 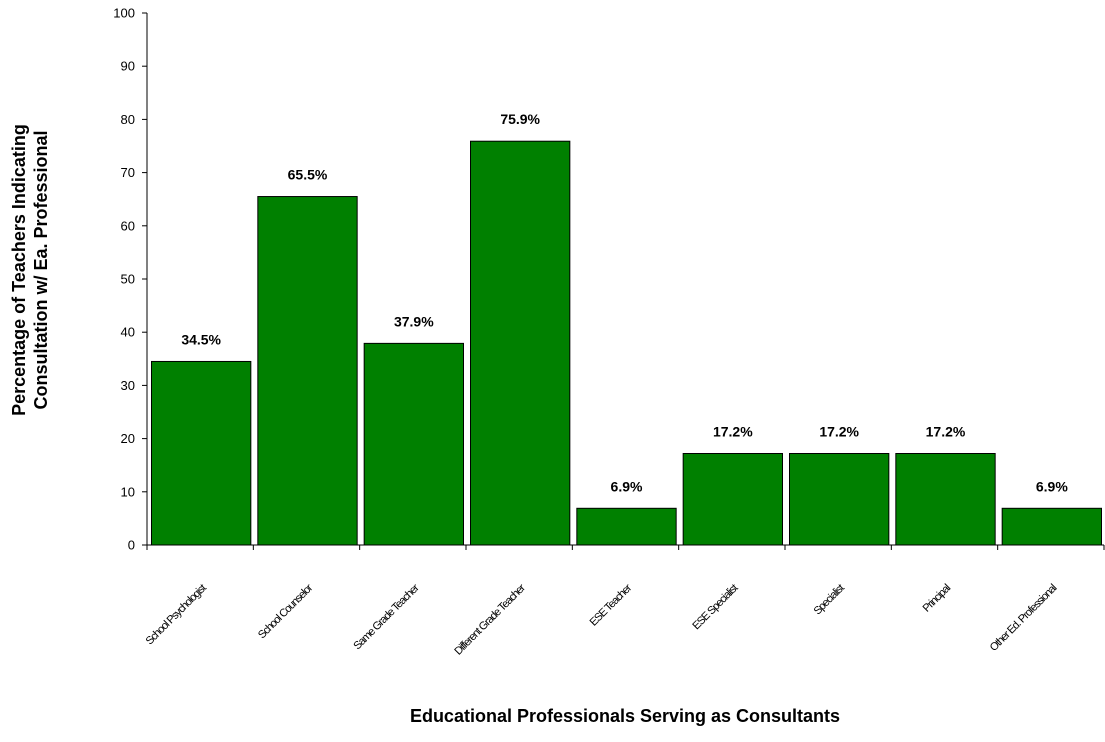 What do you see at coordinates (176, 614) in the screenshot?
I see `x-tick-label-0: School Psychologist` at bounding box center [176, 614].